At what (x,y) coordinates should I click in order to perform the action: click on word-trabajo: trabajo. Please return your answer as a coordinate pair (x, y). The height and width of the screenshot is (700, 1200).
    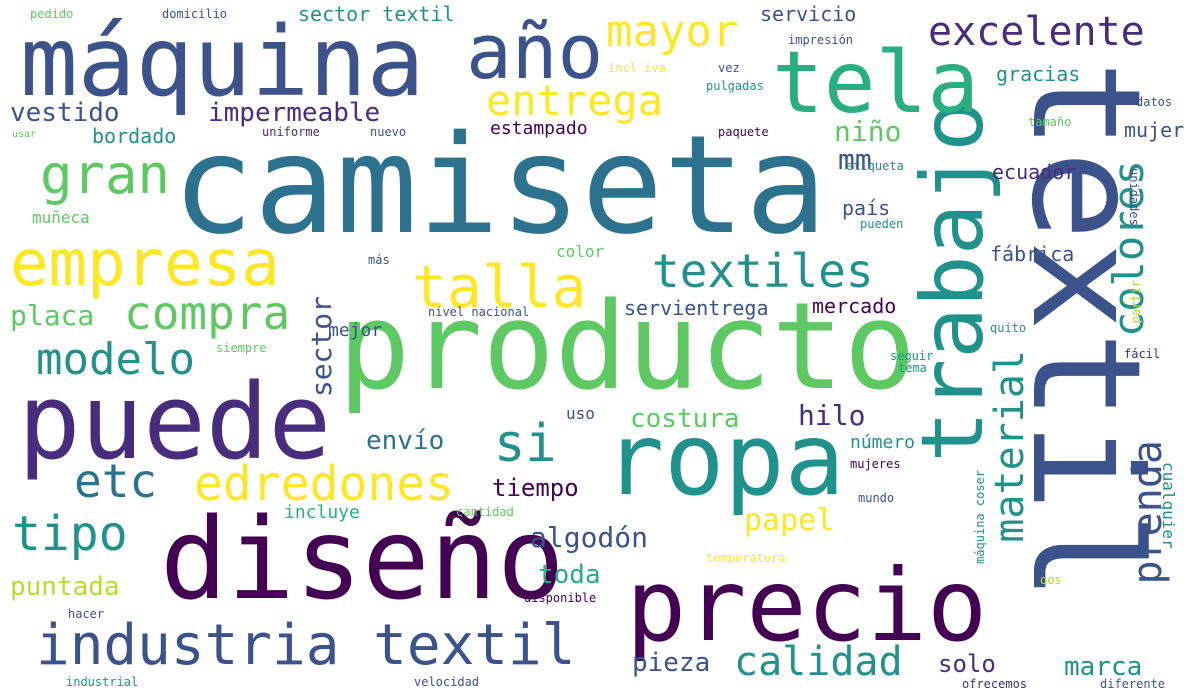
    Looking at the image, I should click on (953, 281).